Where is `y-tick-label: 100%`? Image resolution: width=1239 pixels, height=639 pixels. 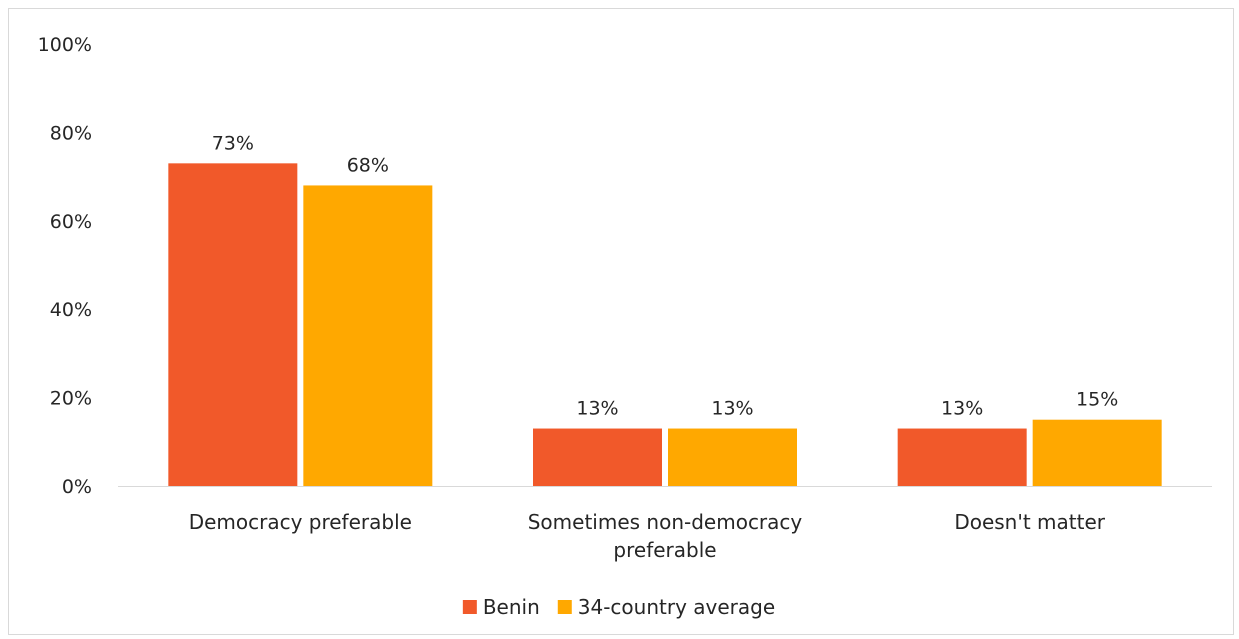 y-tick-label: 100% is located at coordinates (65, 45).